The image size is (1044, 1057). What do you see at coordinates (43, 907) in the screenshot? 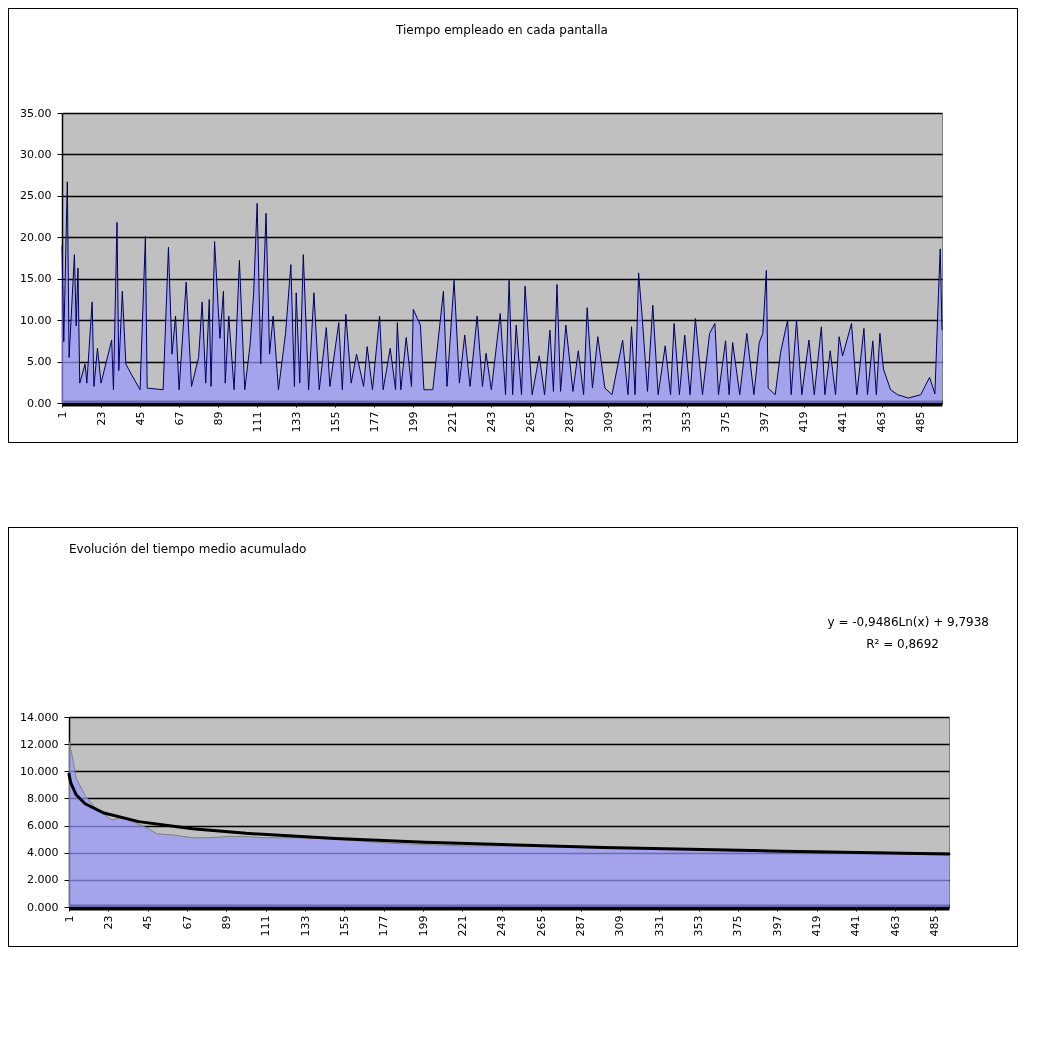
I see `y-tick-label: 0.000` at bounding box center [43, 907].